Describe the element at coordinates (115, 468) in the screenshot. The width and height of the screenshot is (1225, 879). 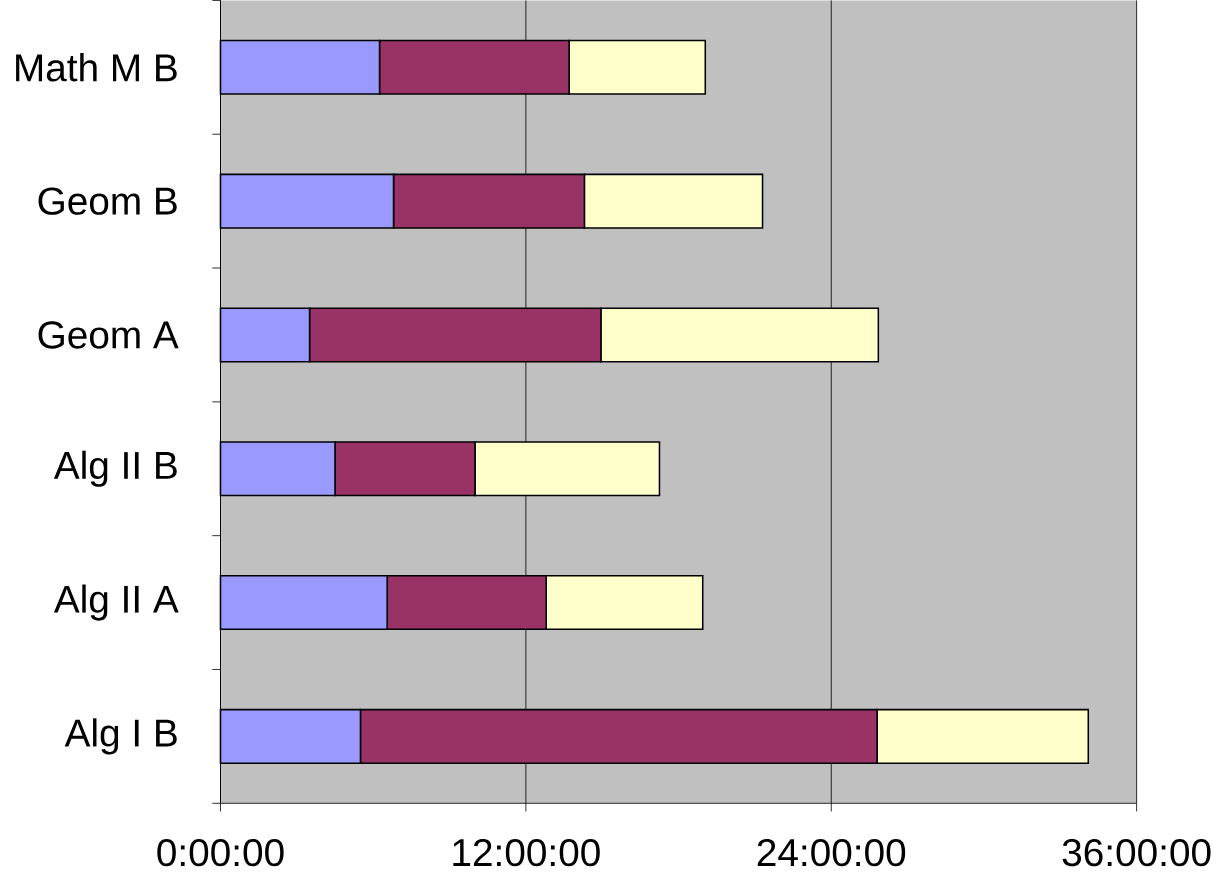
I see `y-tick-label: Alg II B` at that location.